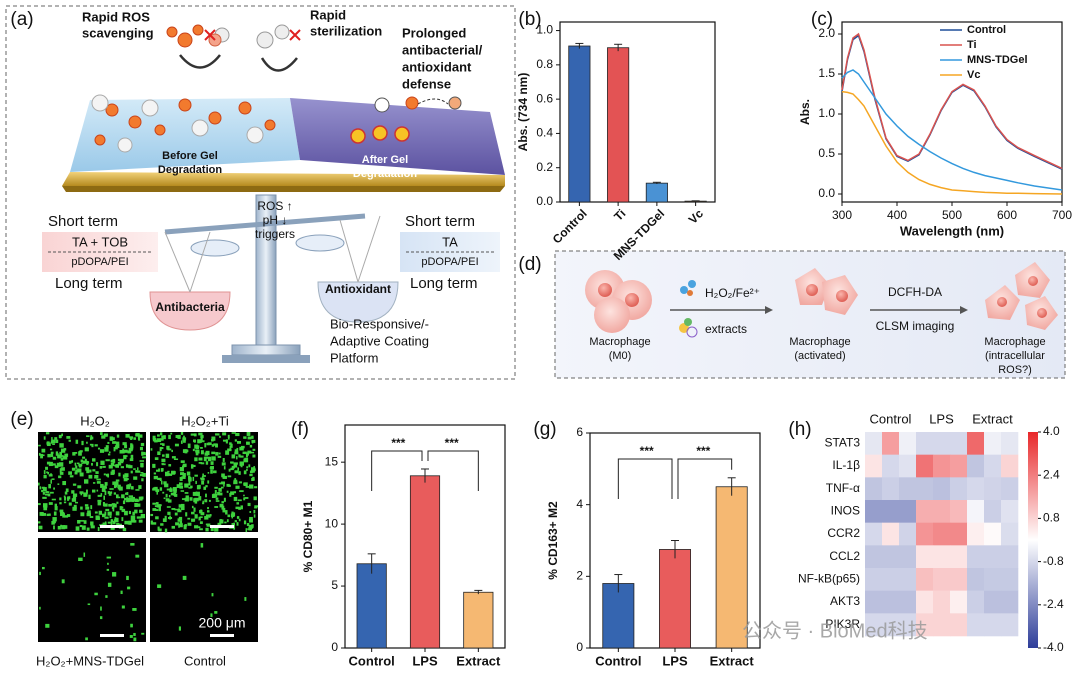 Image resolution: width=1080 pixels, height=677 pixels. What do you see at coordinates (21, 419) in the screenshot?
I see `panel-label: (e)` at bounding box center [21, 419].